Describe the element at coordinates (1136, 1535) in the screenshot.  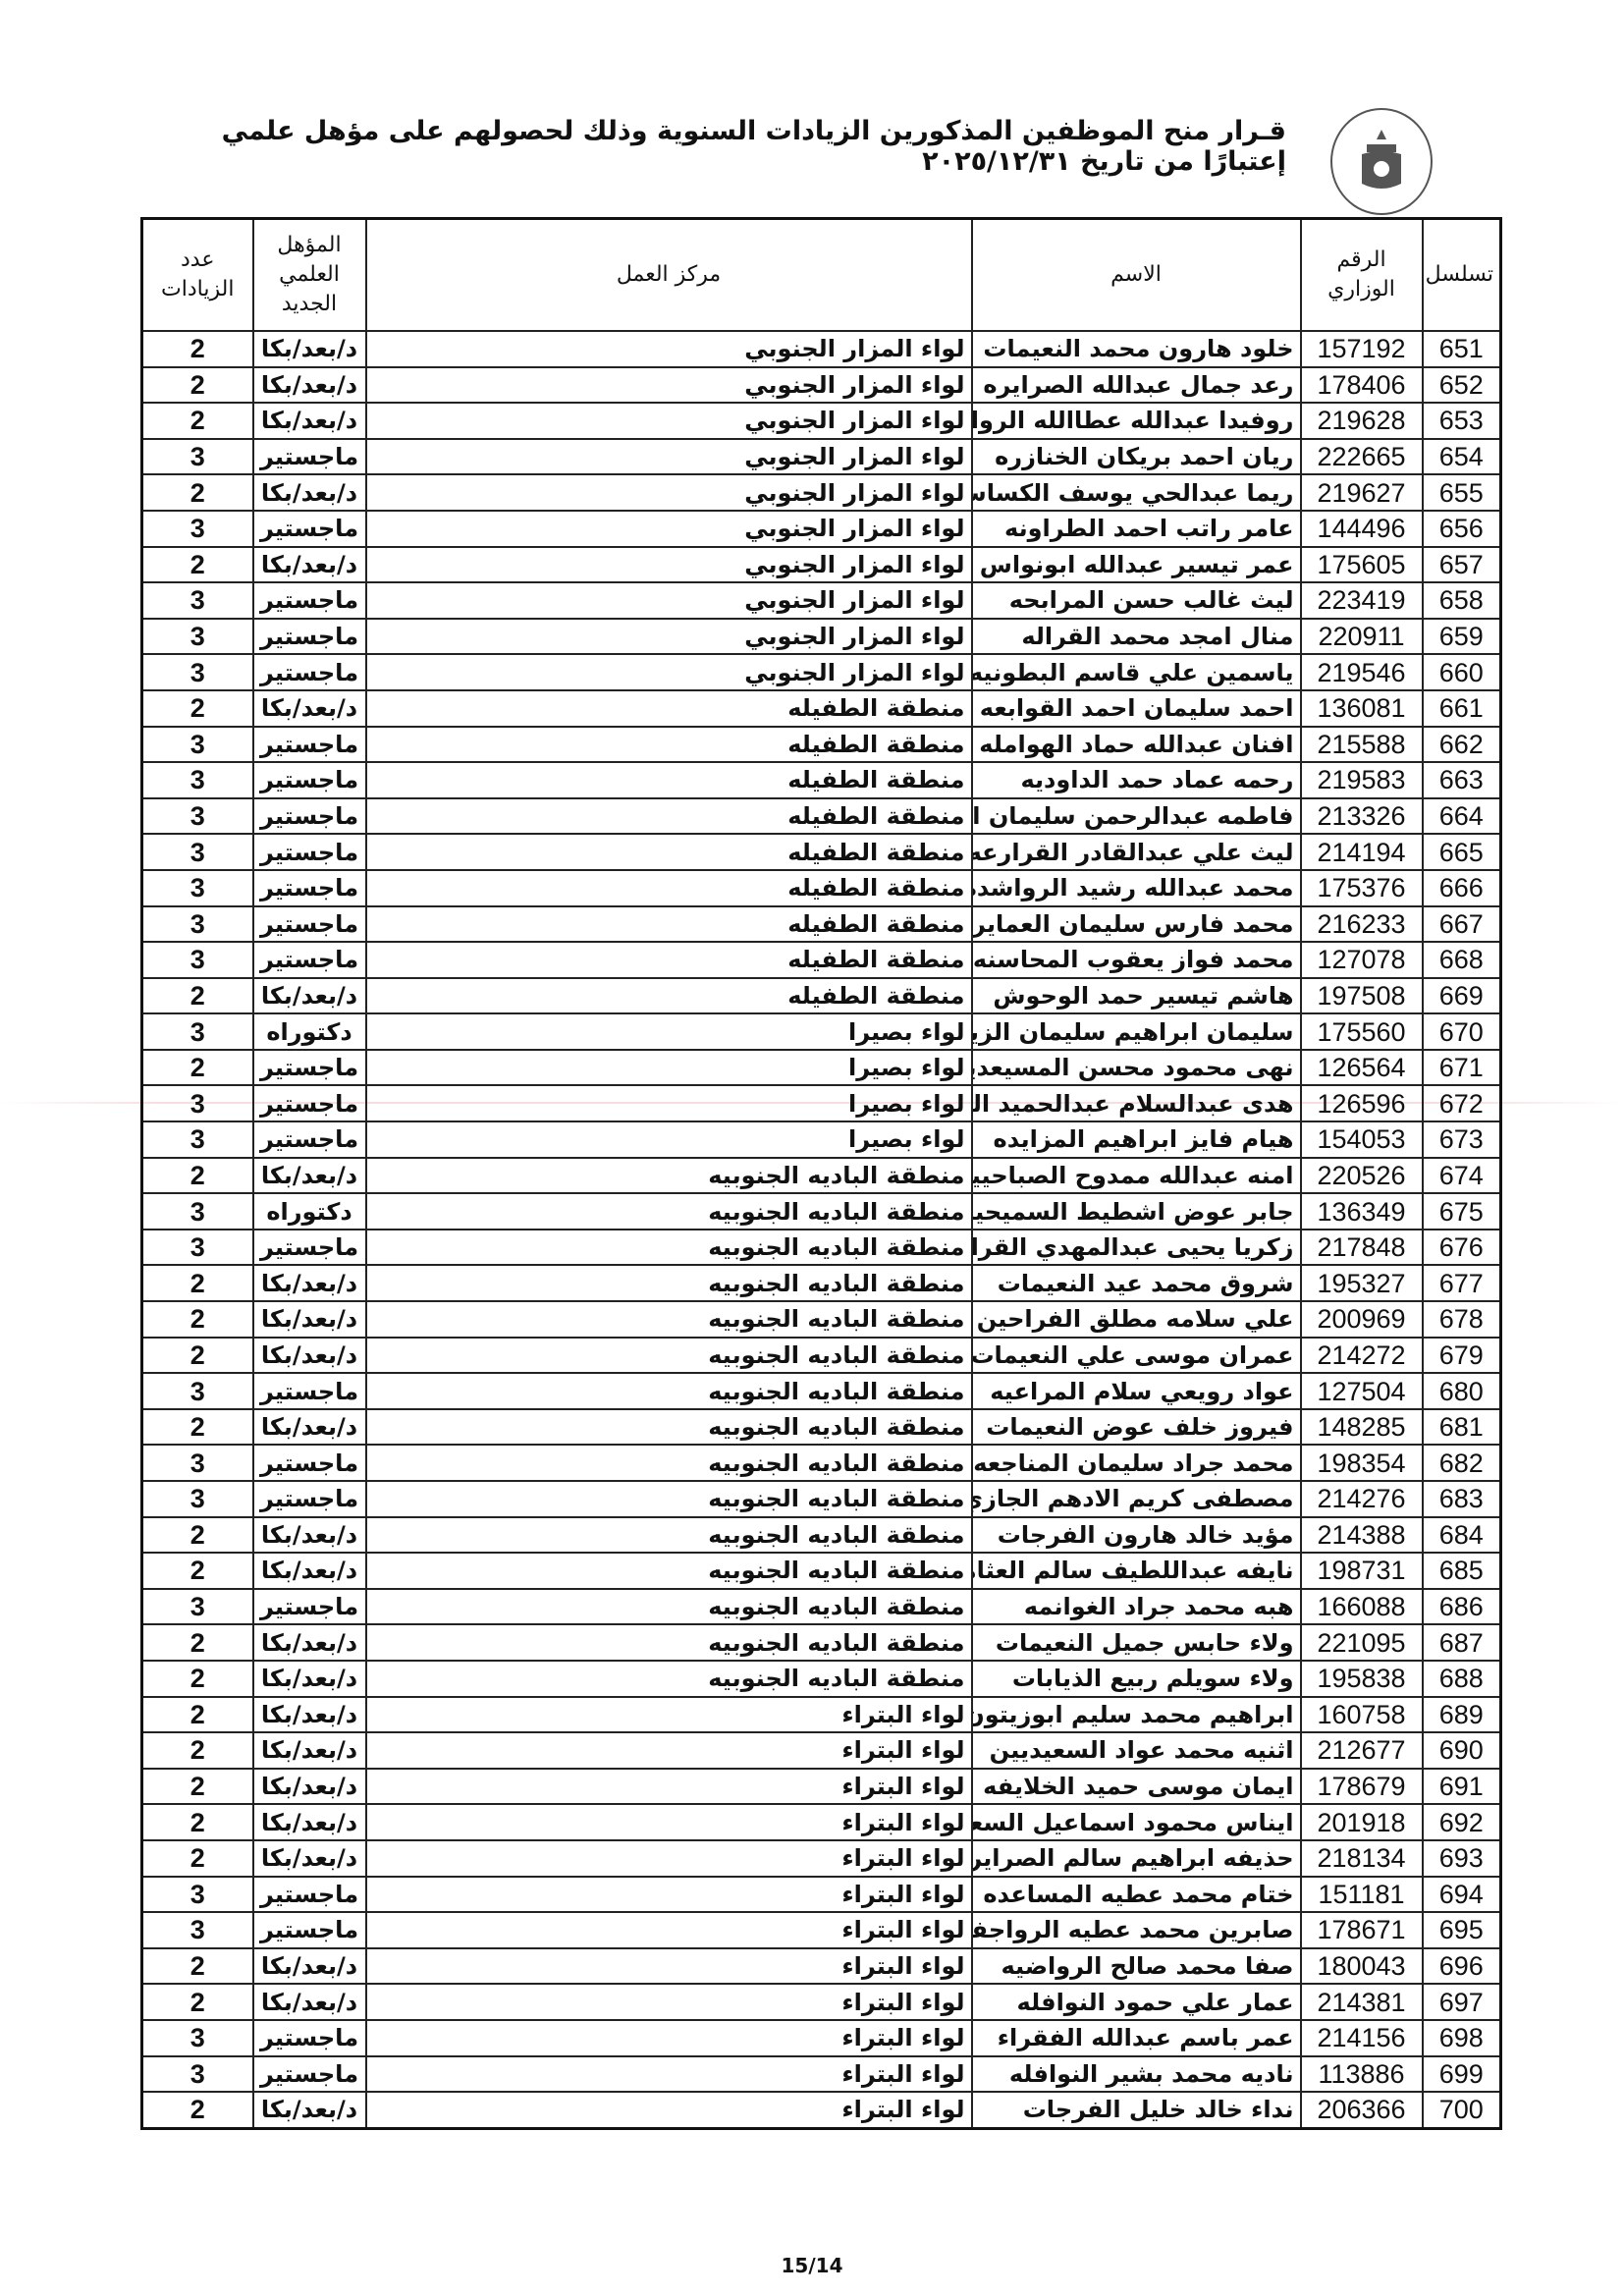
I see `name-cell: مؤيد خالد هارون الفرجات` at that location.